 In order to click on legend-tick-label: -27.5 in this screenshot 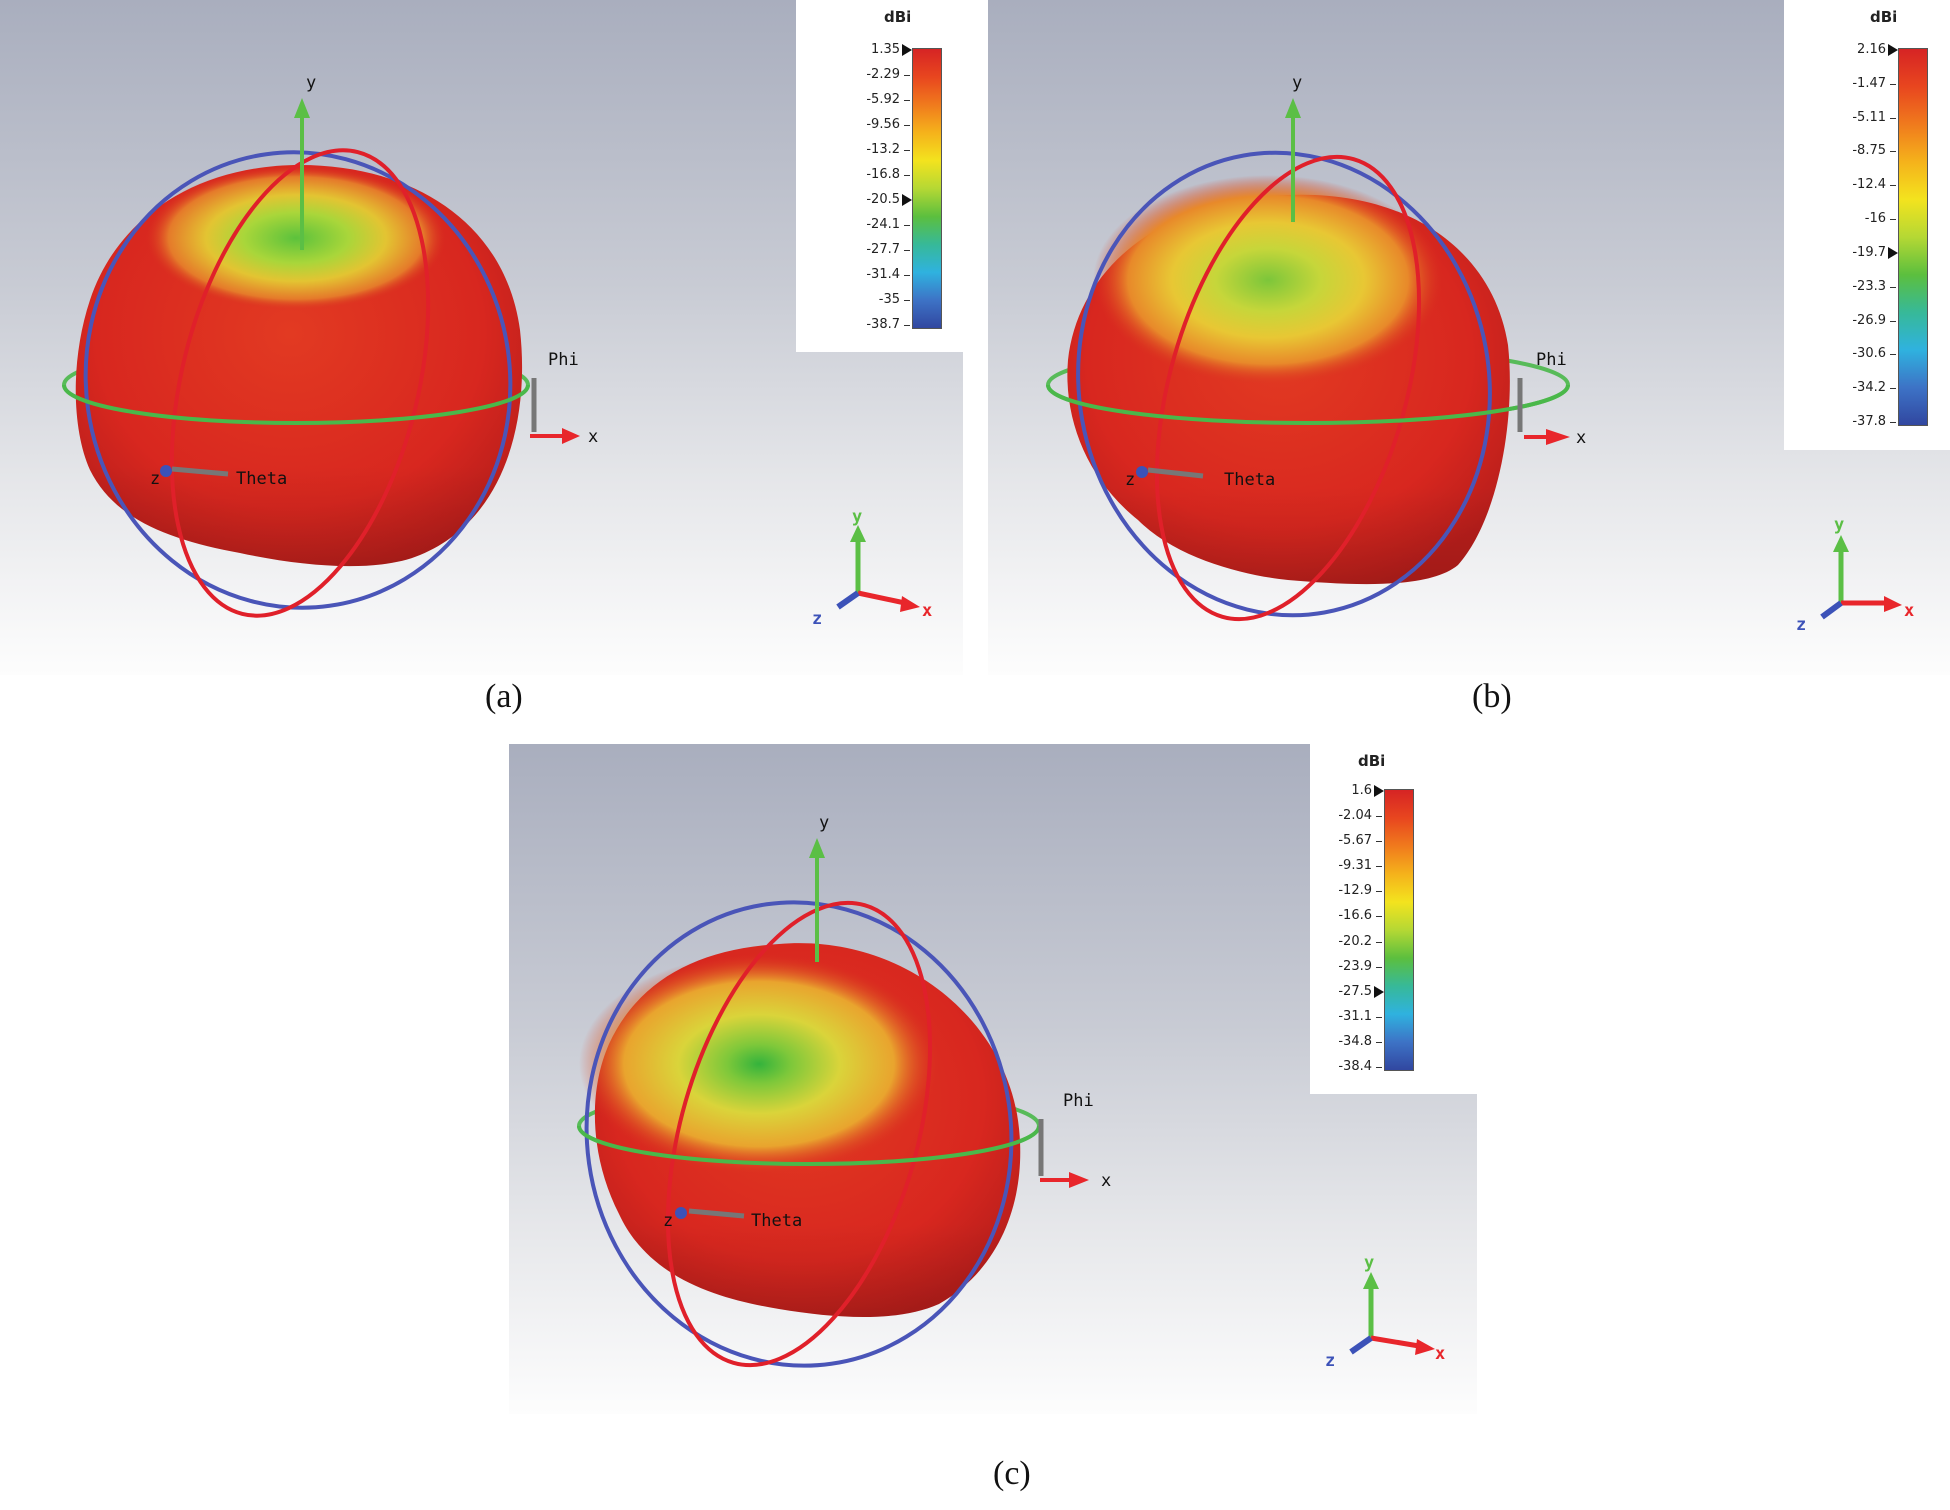, I will do `click(1355, 991)`.